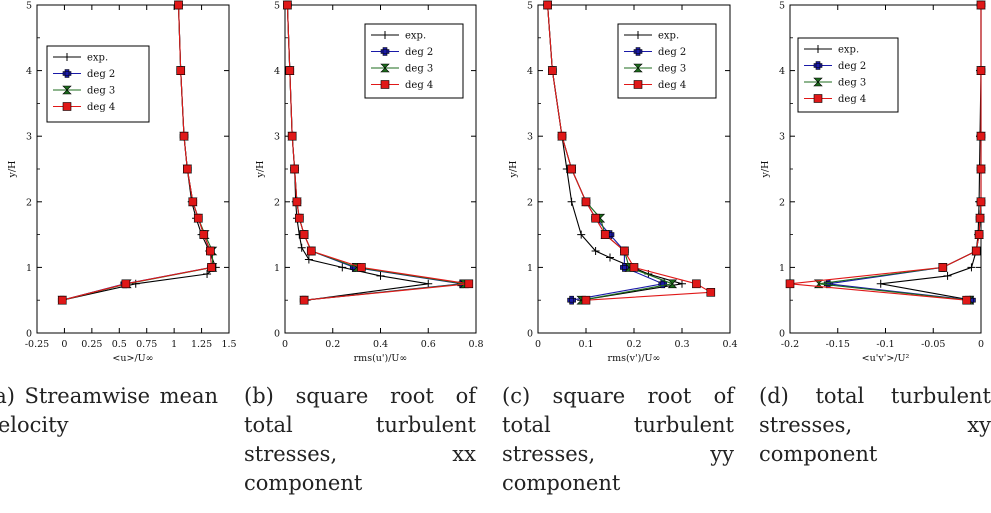 Image resolution: width=991 pixels, height=513 pixels. Describe the element at coordinates (933, 344) in the screenshot. I see `x-tick-label: -0.05` at that location.